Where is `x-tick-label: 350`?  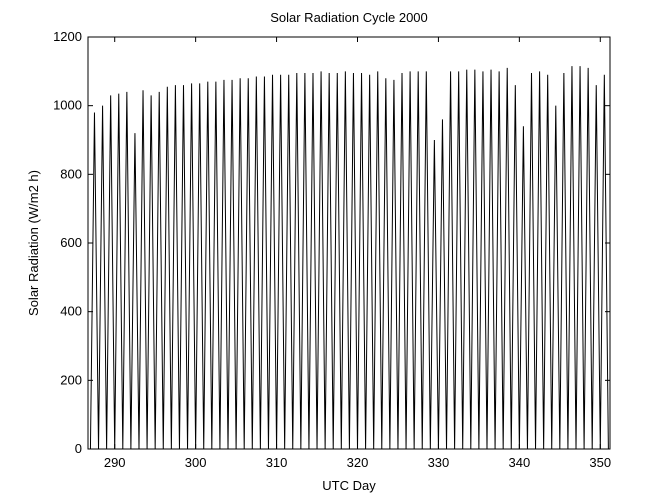
x-tick-label: 350 is located at coordinates (600, 462).